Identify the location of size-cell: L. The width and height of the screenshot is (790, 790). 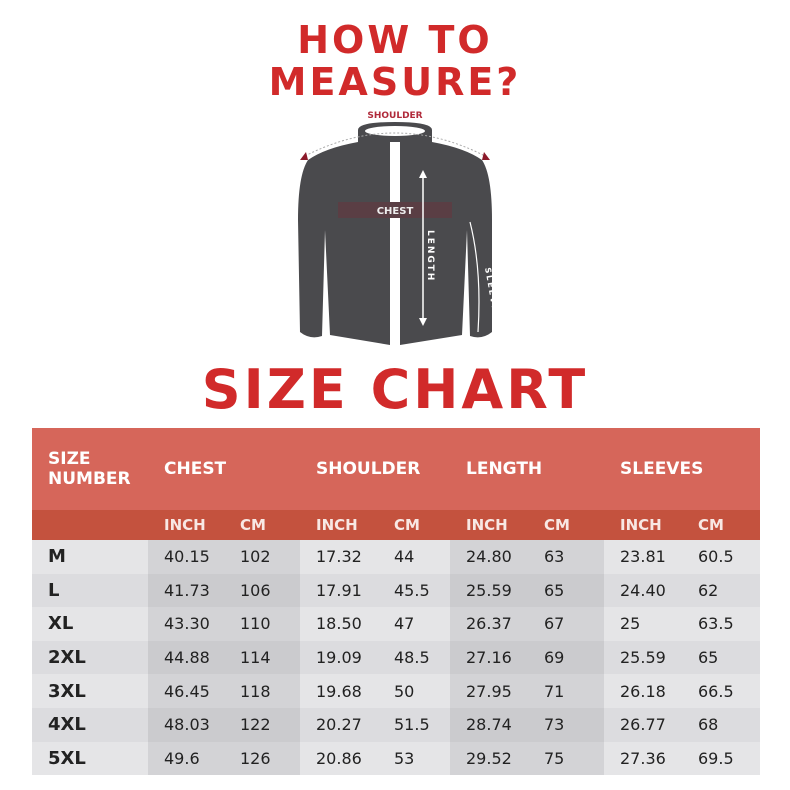
(90, 590).